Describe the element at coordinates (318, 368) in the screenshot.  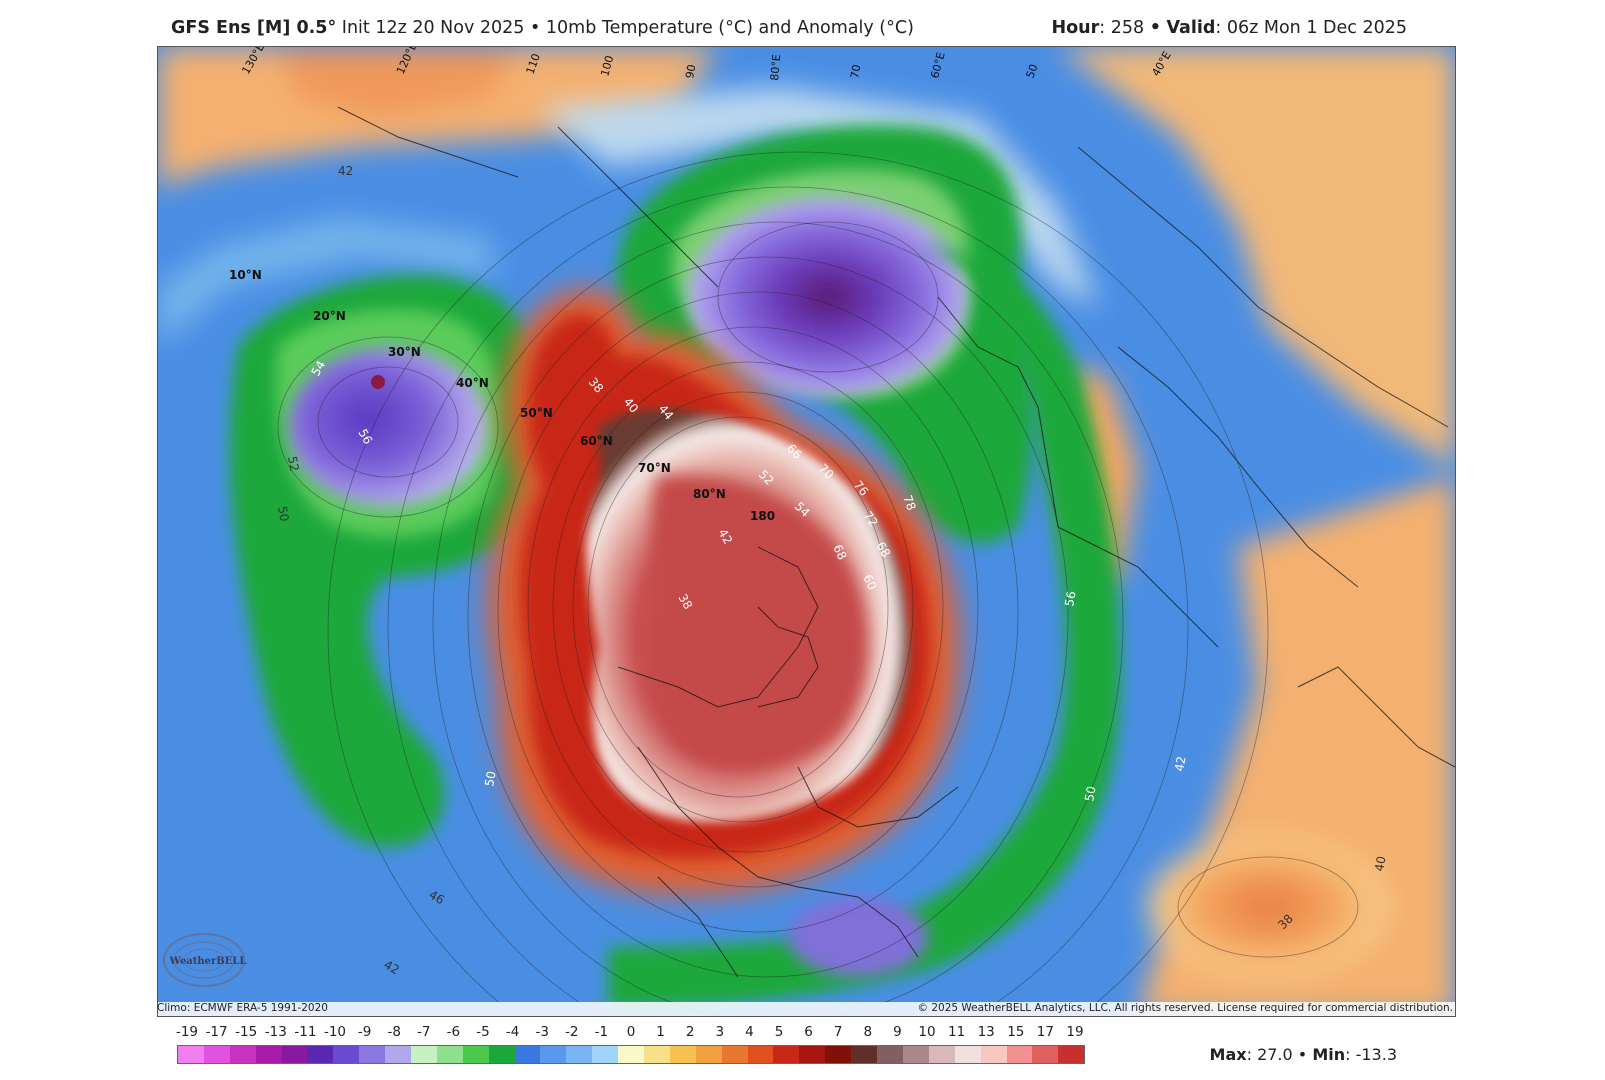
I see `contour-label: 54` at that location.